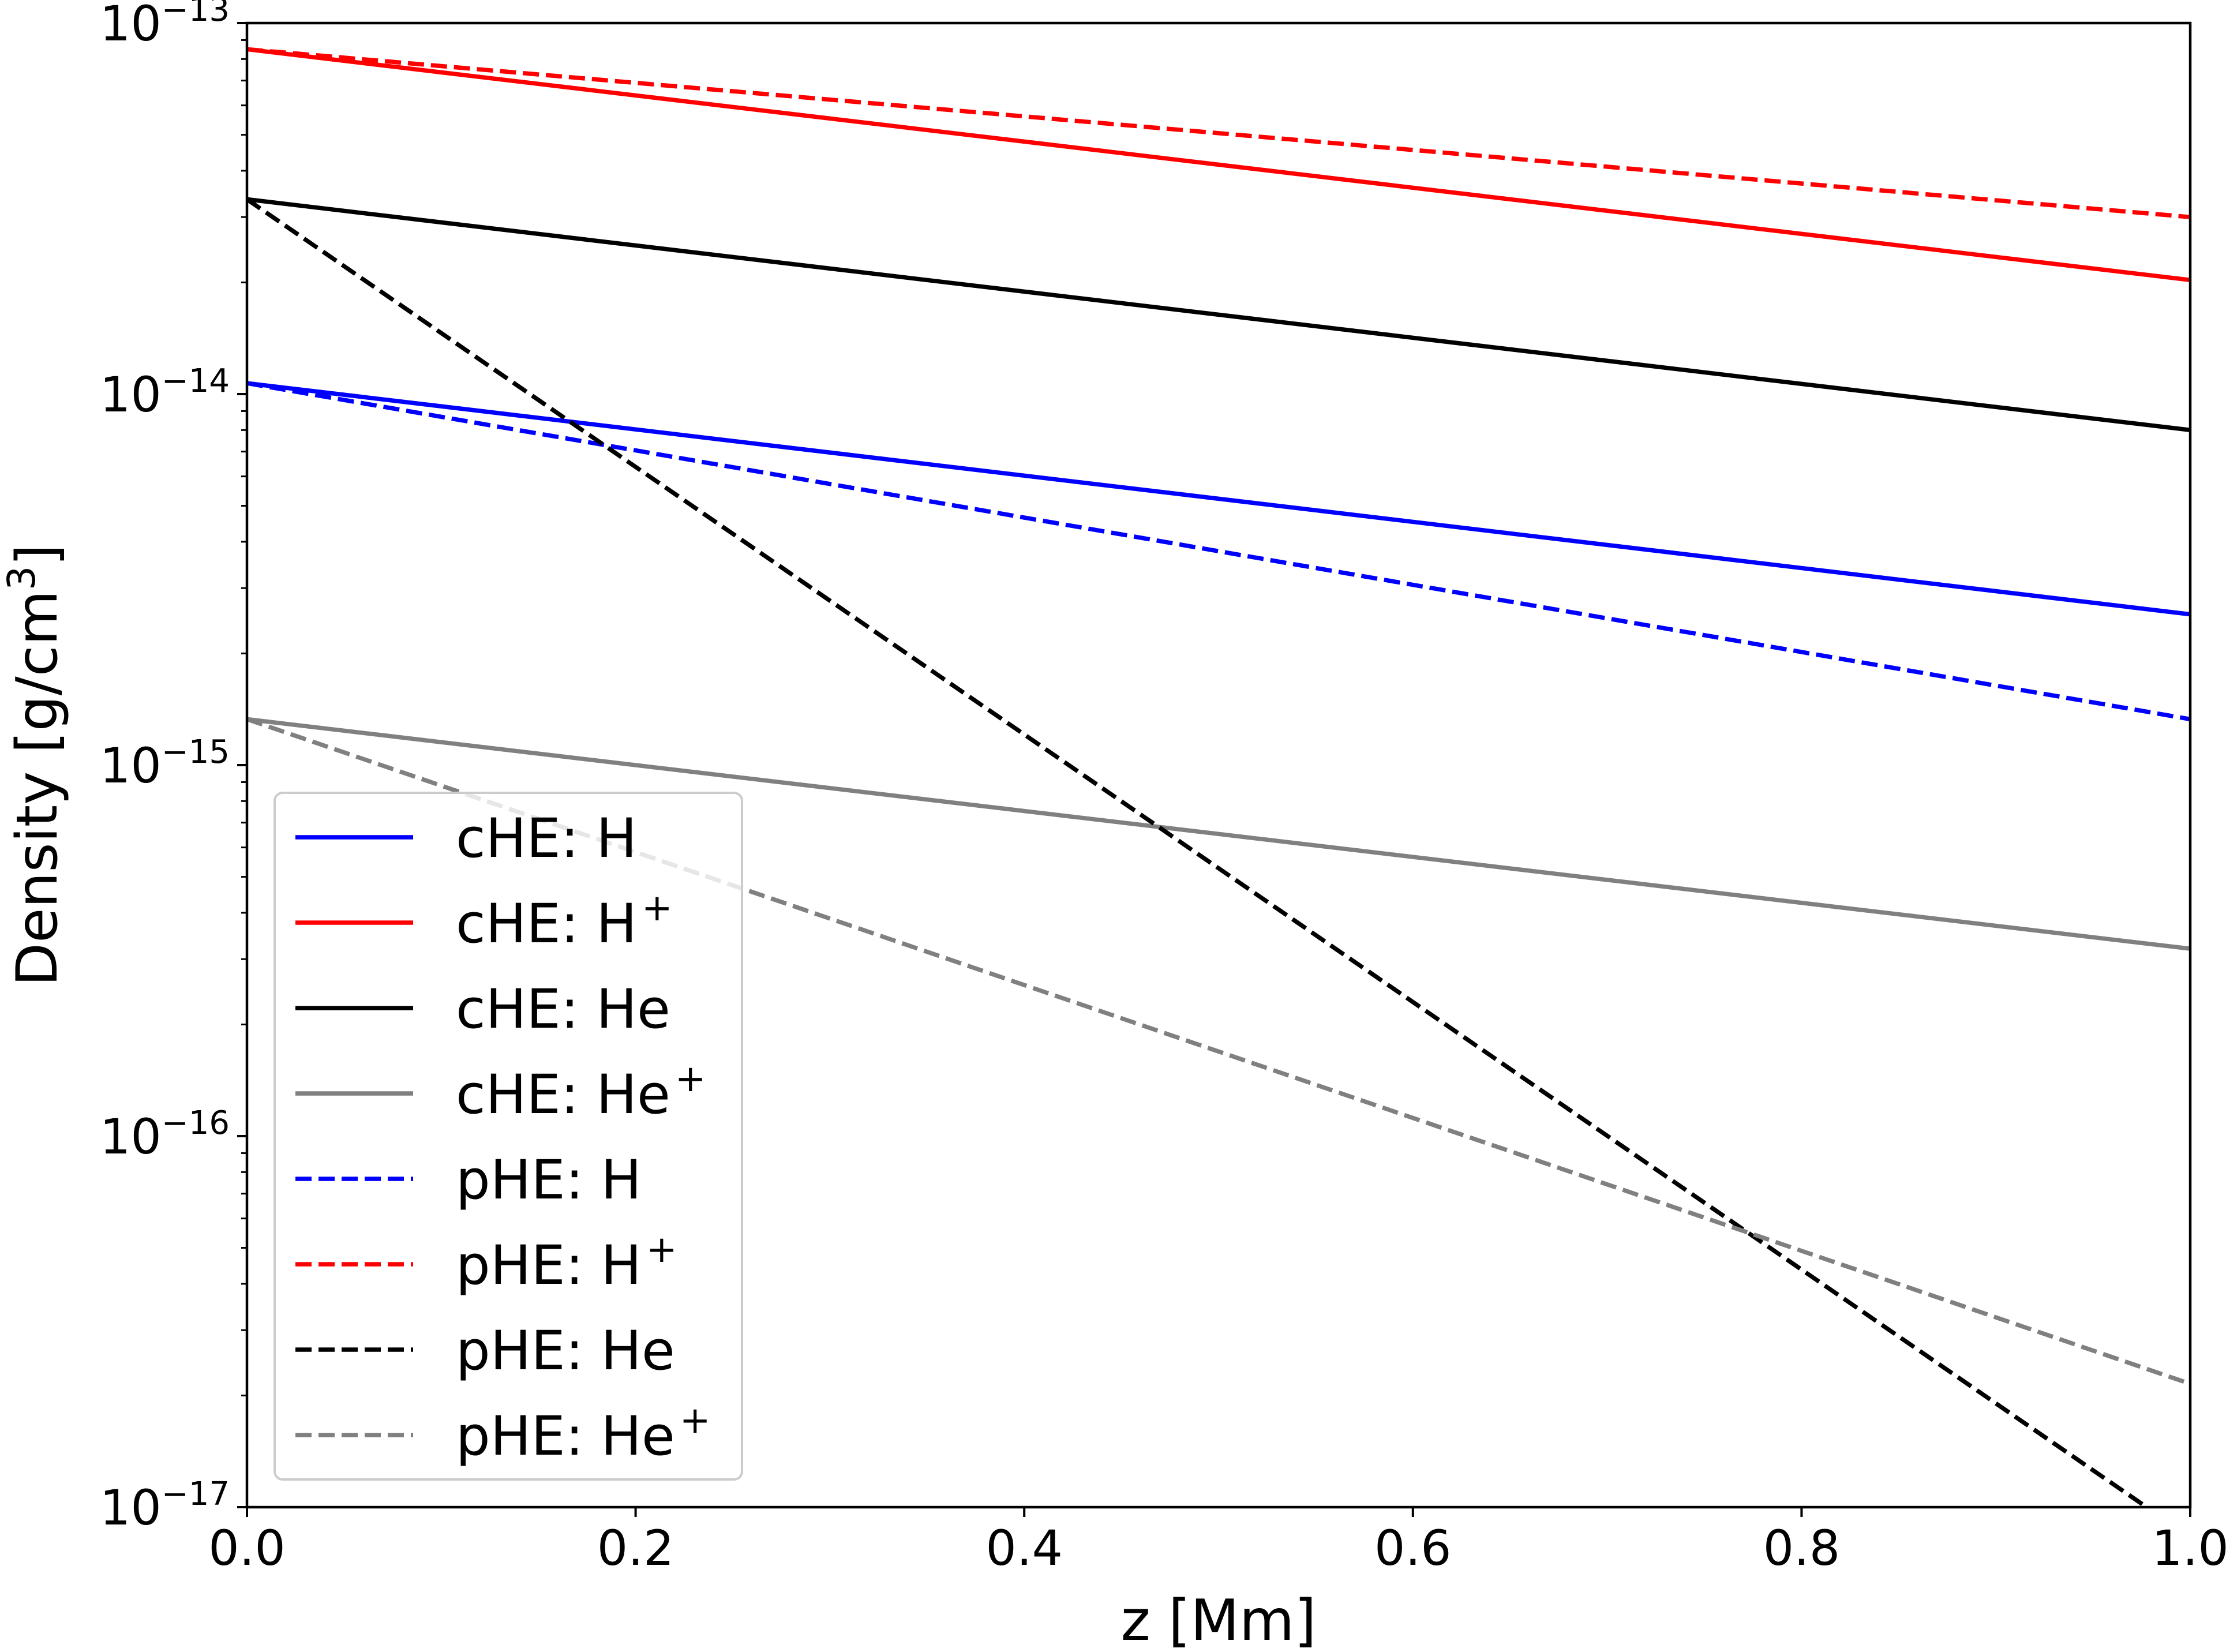  What do you see at coordinates (37, 788) in the screenshot?
I see `y-axis-title-main: Density [g/cm` at bounding box center [37, 788].